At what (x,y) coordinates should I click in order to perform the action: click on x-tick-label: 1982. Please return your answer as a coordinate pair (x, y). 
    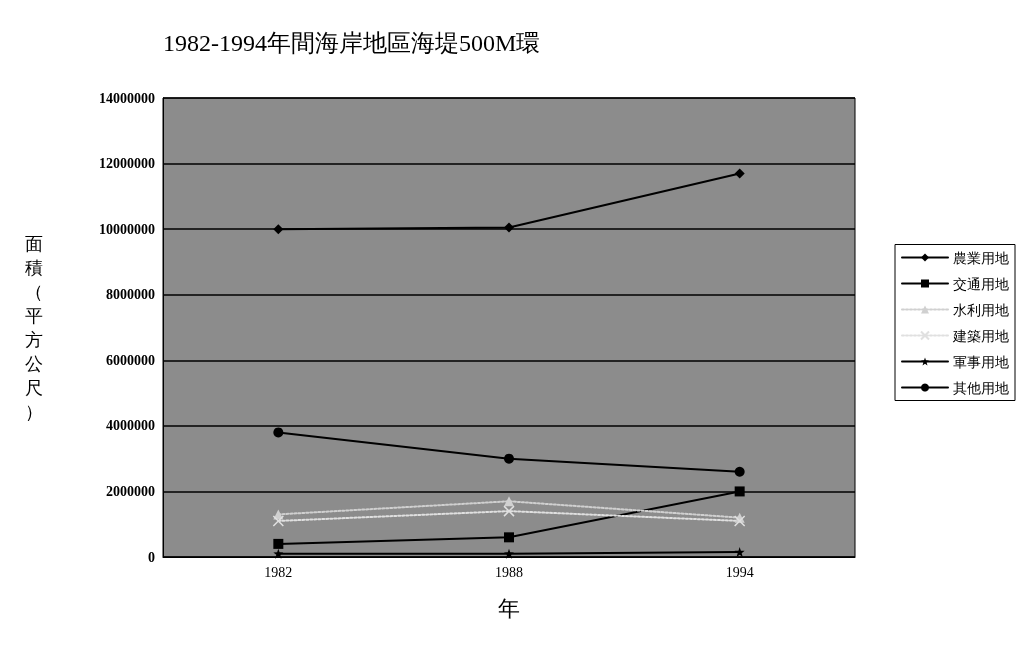
    Looking at the image, I should click on (278, 572).